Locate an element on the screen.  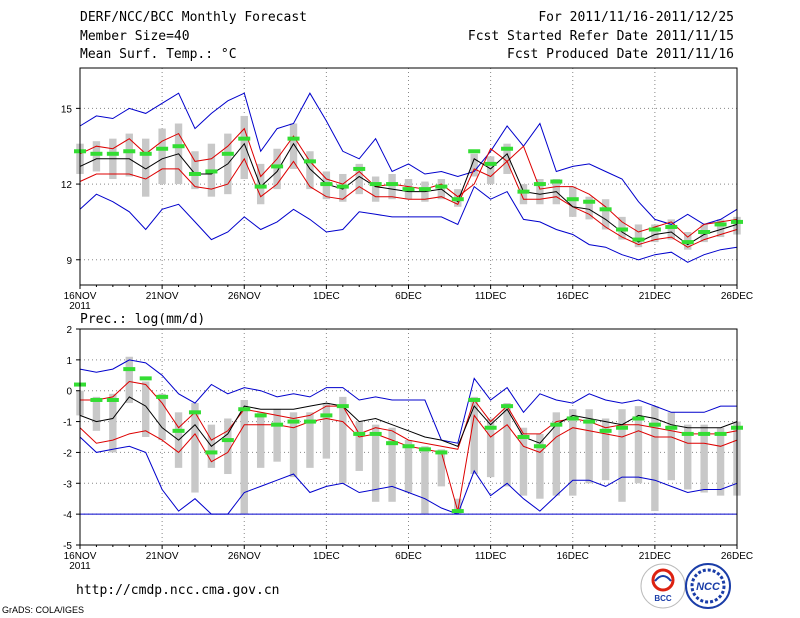
y-tick-label: -2 is located at coordinates (67, 453).